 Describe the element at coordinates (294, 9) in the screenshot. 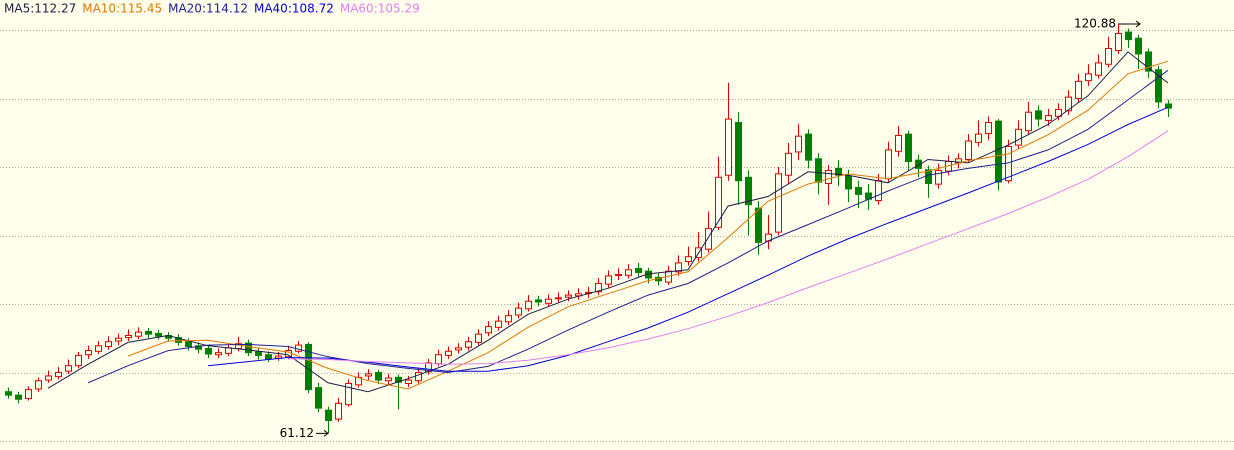

I see `legend-entry: MA40:108.72` at that location.